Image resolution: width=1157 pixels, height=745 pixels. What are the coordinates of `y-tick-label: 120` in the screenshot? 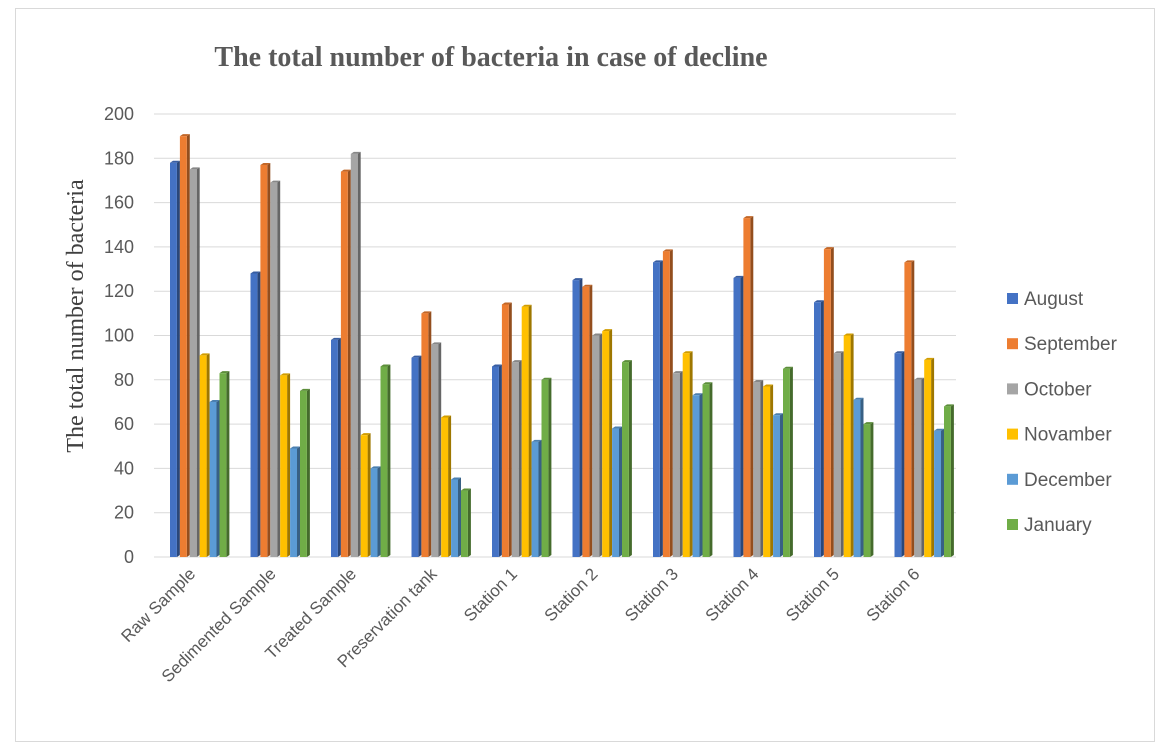 It's located at (119, 291).